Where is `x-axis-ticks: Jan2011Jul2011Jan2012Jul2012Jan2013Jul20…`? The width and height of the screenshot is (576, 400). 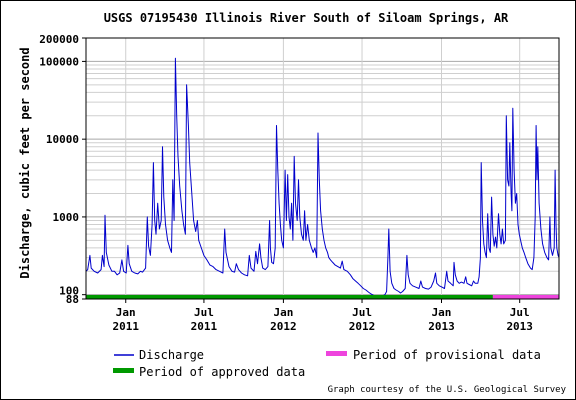
x-axis-ticks: Jan2011Jul2011Jan2012Jul2012Jan2013Jul20… is located at coordinates (322, 316).